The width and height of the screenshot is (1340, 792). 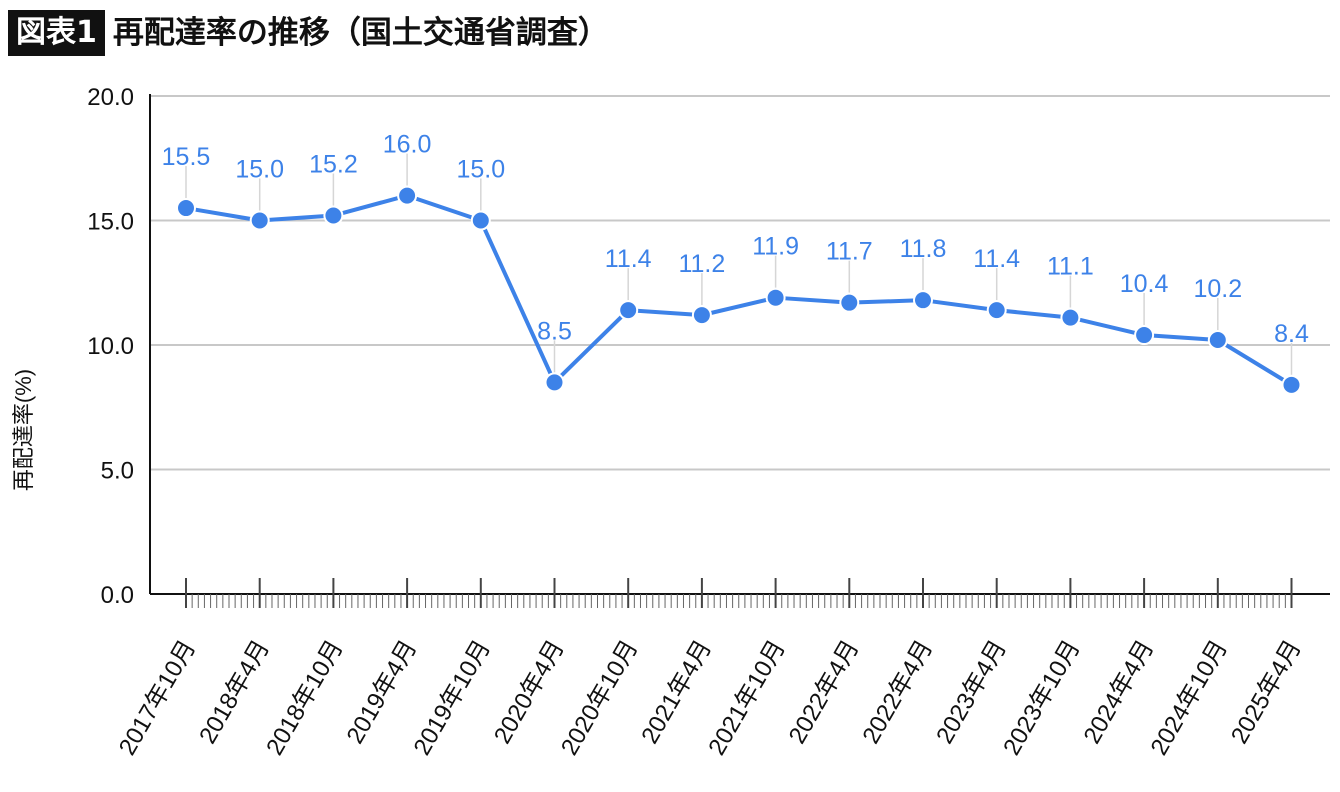 What do you see at coordinates (554, 331) in the screenshot?
I see `data-label: 8.5` at bounding box center [554, 331].